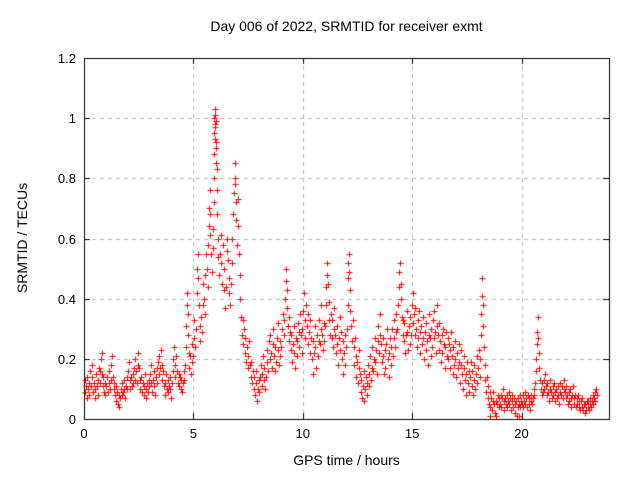 The image size is (640, 480). What do you see at coordinates (72, 119) in the screenshot?
I see `y-tick-label: 1` at bounding box center [72, 119].